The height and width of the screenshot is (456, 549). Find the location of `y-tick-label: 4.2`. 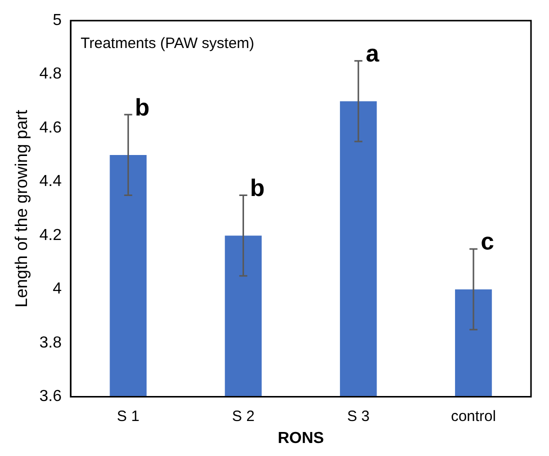

y-tick-label: 4.2 is located at coordinates (50, 235).